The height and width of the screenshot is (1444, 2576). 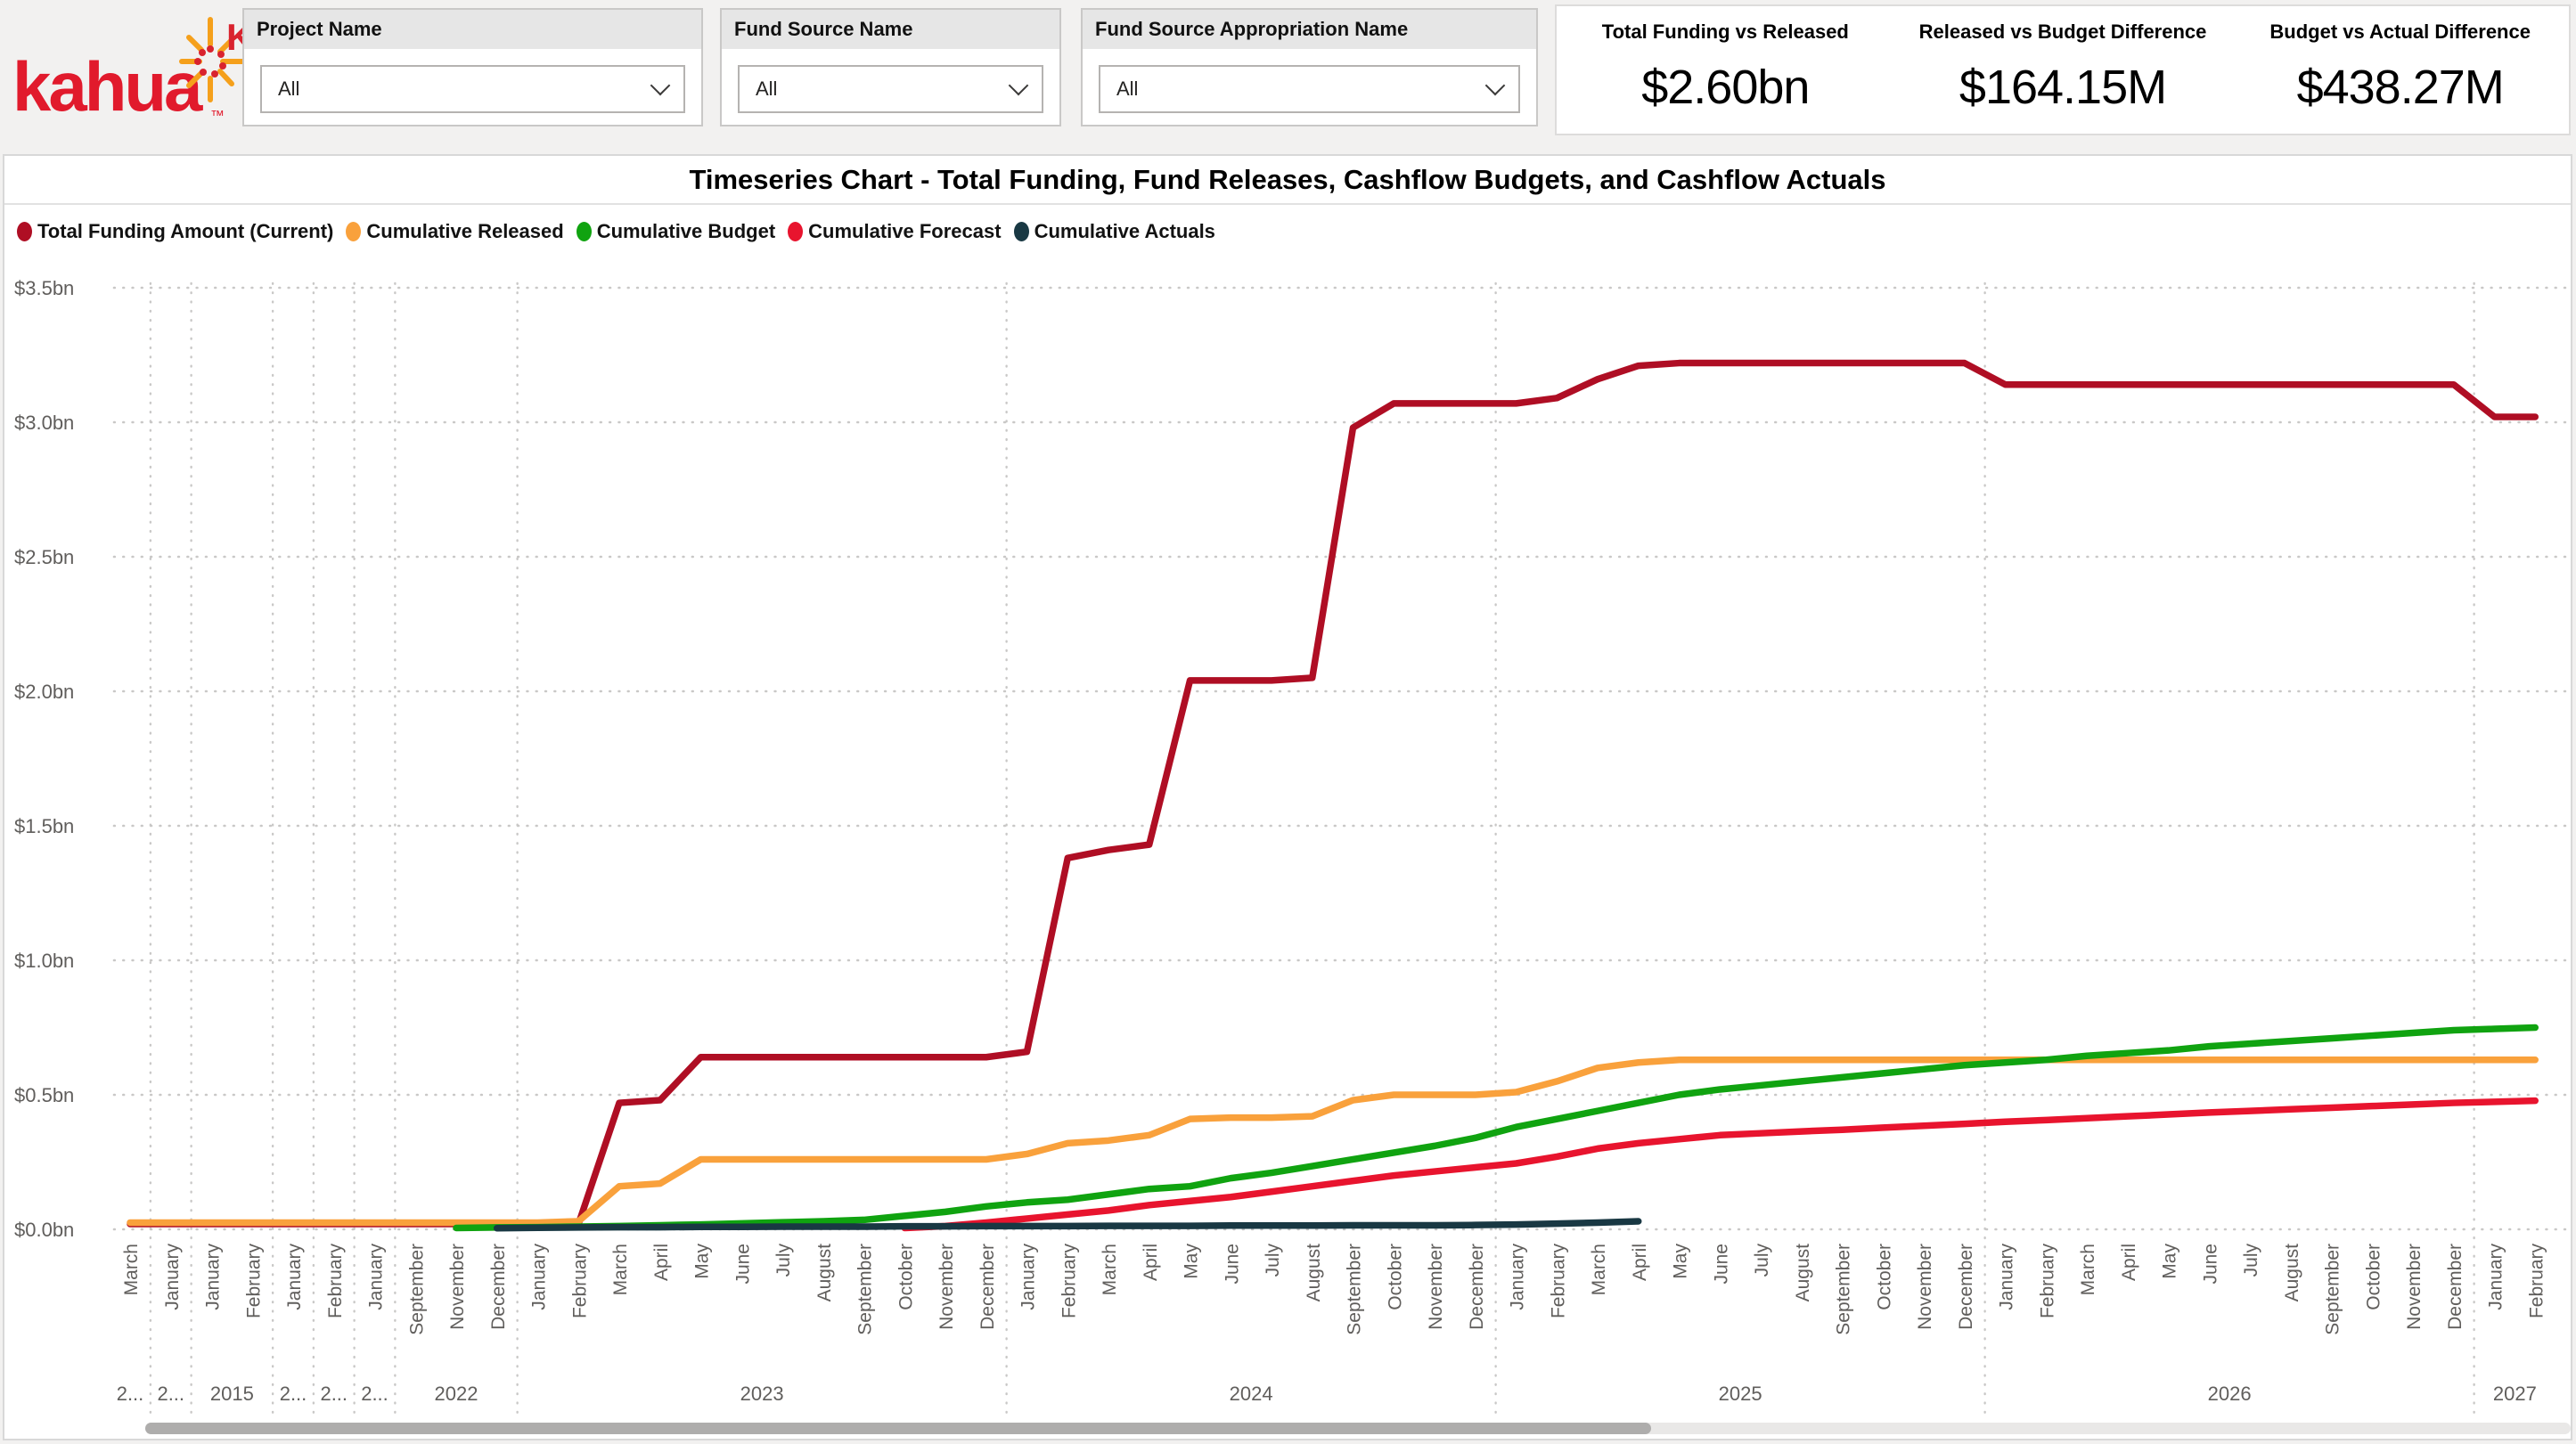 I want to click on kpi-label: Budget vs Actual Difference, so click(x=2400, y=31).